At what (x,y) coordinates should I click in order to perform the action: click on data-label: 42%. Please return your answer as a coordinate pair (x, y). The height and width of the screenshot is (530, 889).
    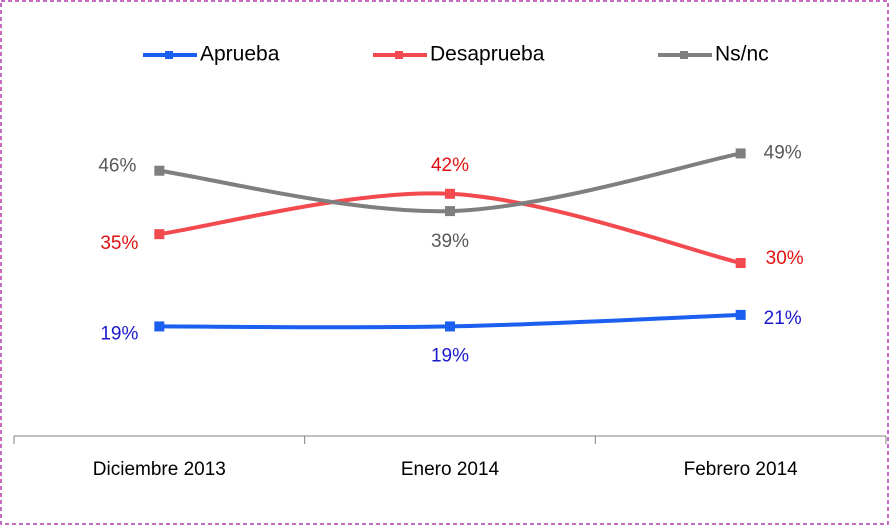
    Looking at the image, I should click on (450, 165).